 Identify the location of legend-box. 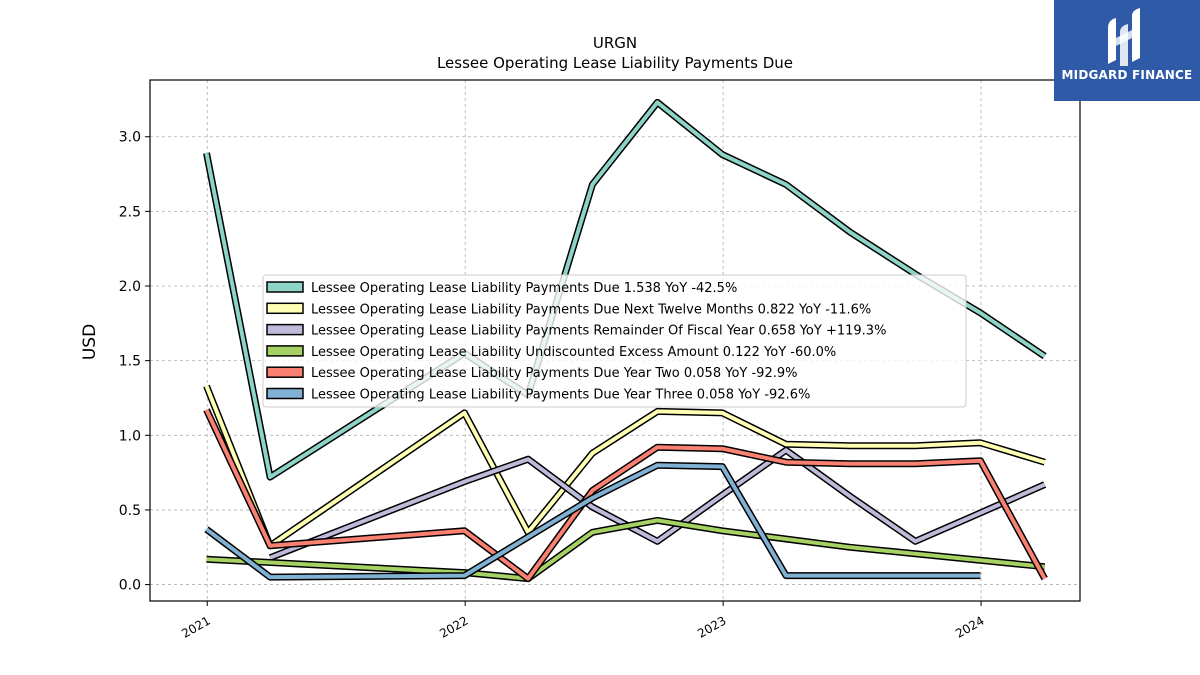
(614, 341).